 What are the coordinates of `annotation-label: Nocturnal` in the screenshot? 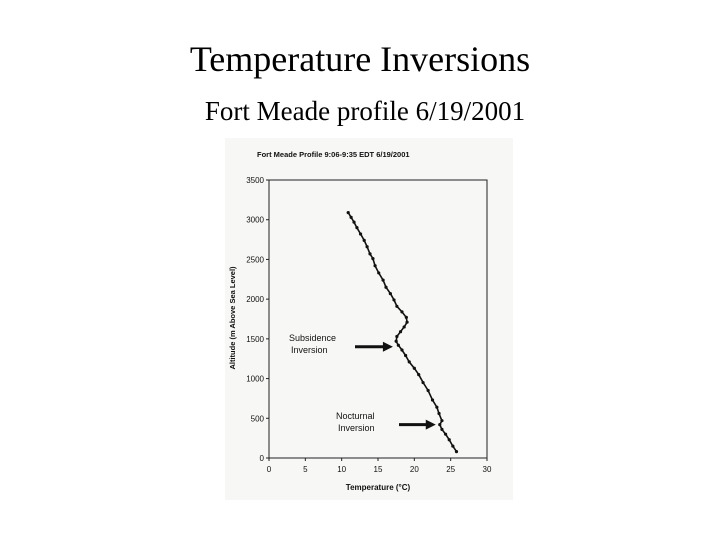 It's located at (355, 416).